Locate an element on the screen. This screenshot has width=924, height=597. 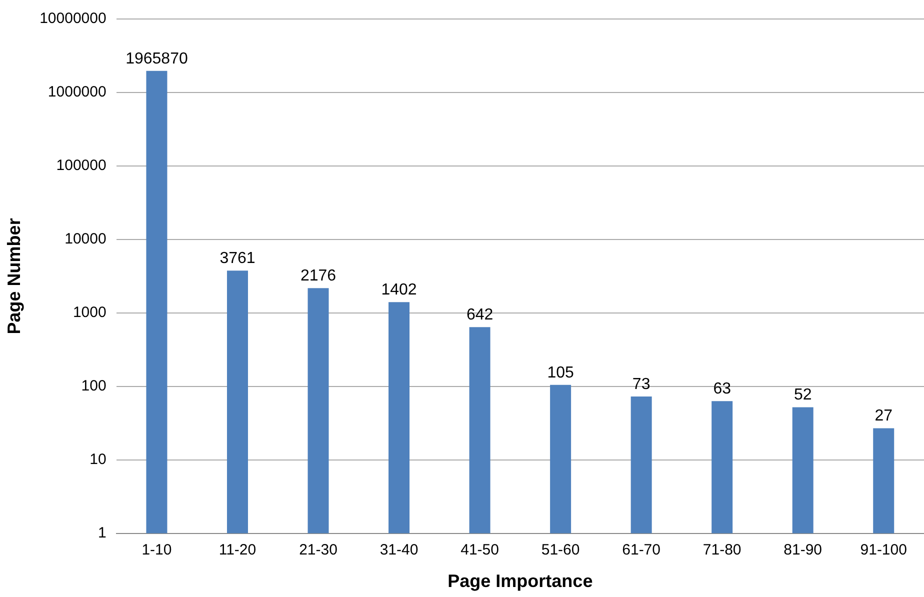
data-label: 105 is located at coordinates (560, 373).